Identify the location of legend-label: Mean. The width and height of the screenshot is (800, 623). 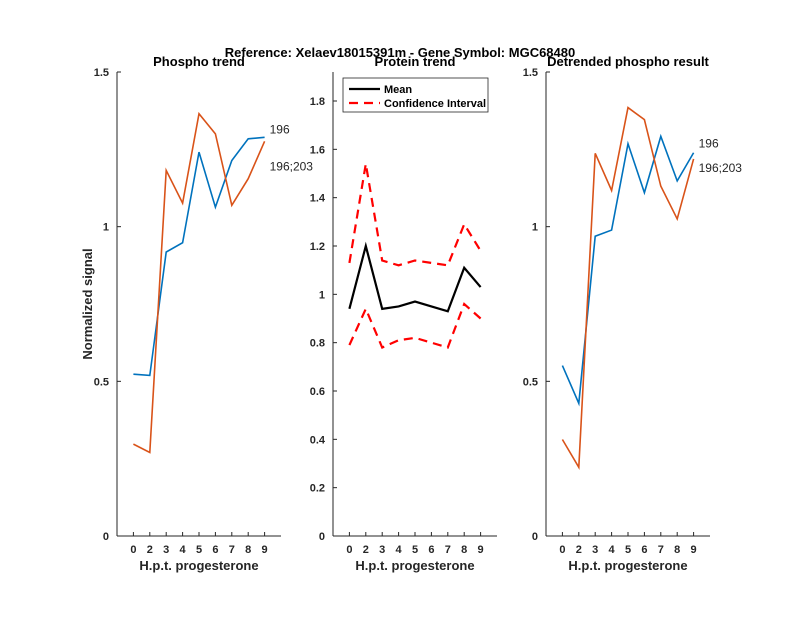
(398, 90).